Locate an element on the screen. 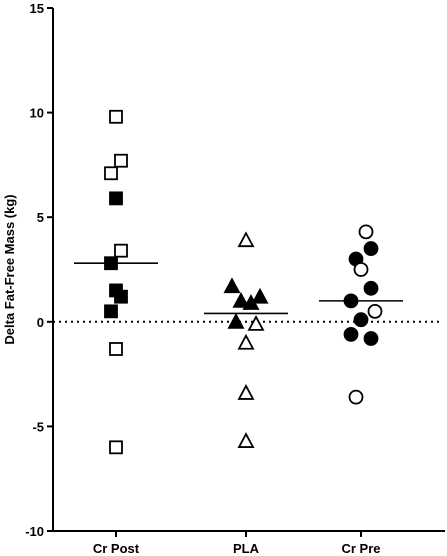 This screenshot has height=556, width=447. y-tick-label: 5 is located at coordinates (40, 217).